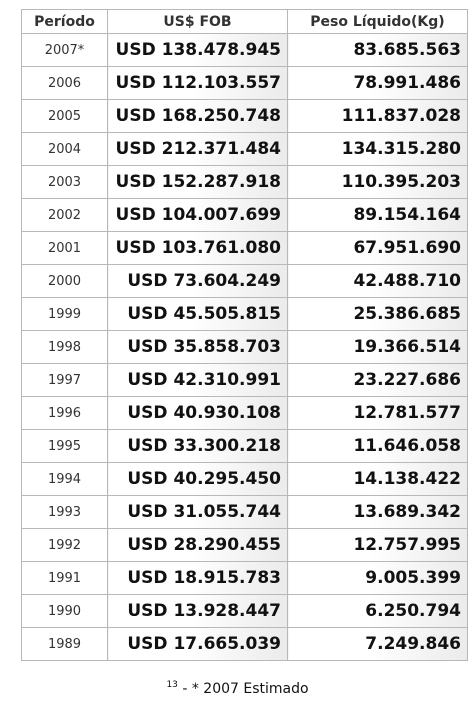 The image size is (475, 704). Describe the element at coordinates (377, 545) in the screenshot. I see `weight-cell: 12.757.995` at that location.